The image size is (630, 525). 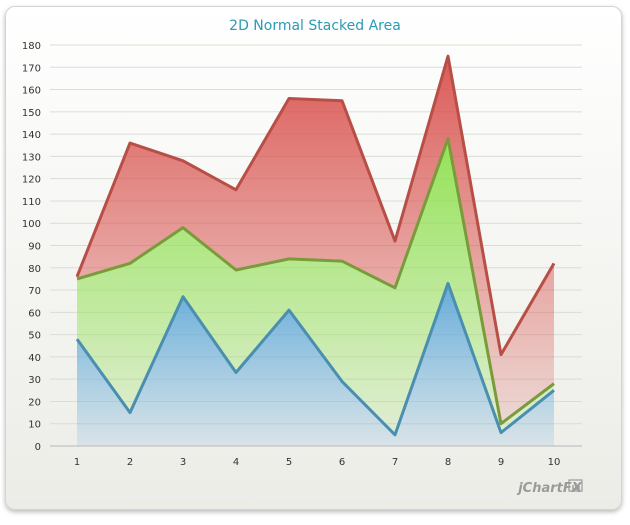 What do you see at coordinates (575, 485) in the screenshot?
I see `jchartfx-logo-icon` at bounding box center [575, 485].